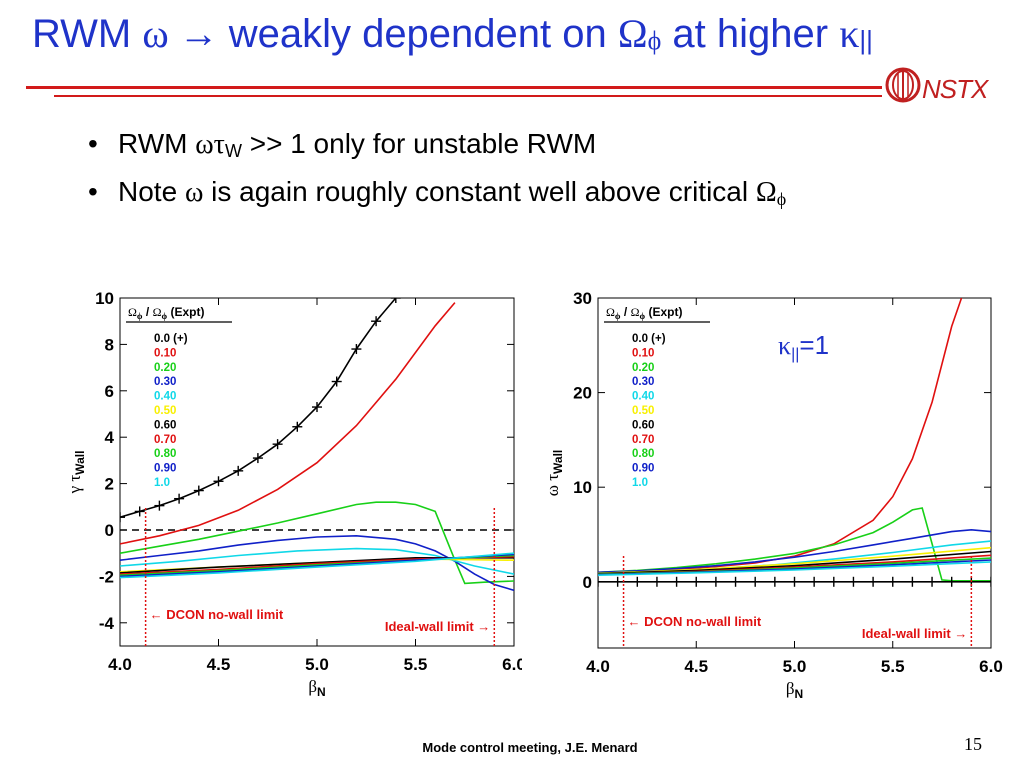  I want to click on y-tick-label: 4, so click(110, 437).